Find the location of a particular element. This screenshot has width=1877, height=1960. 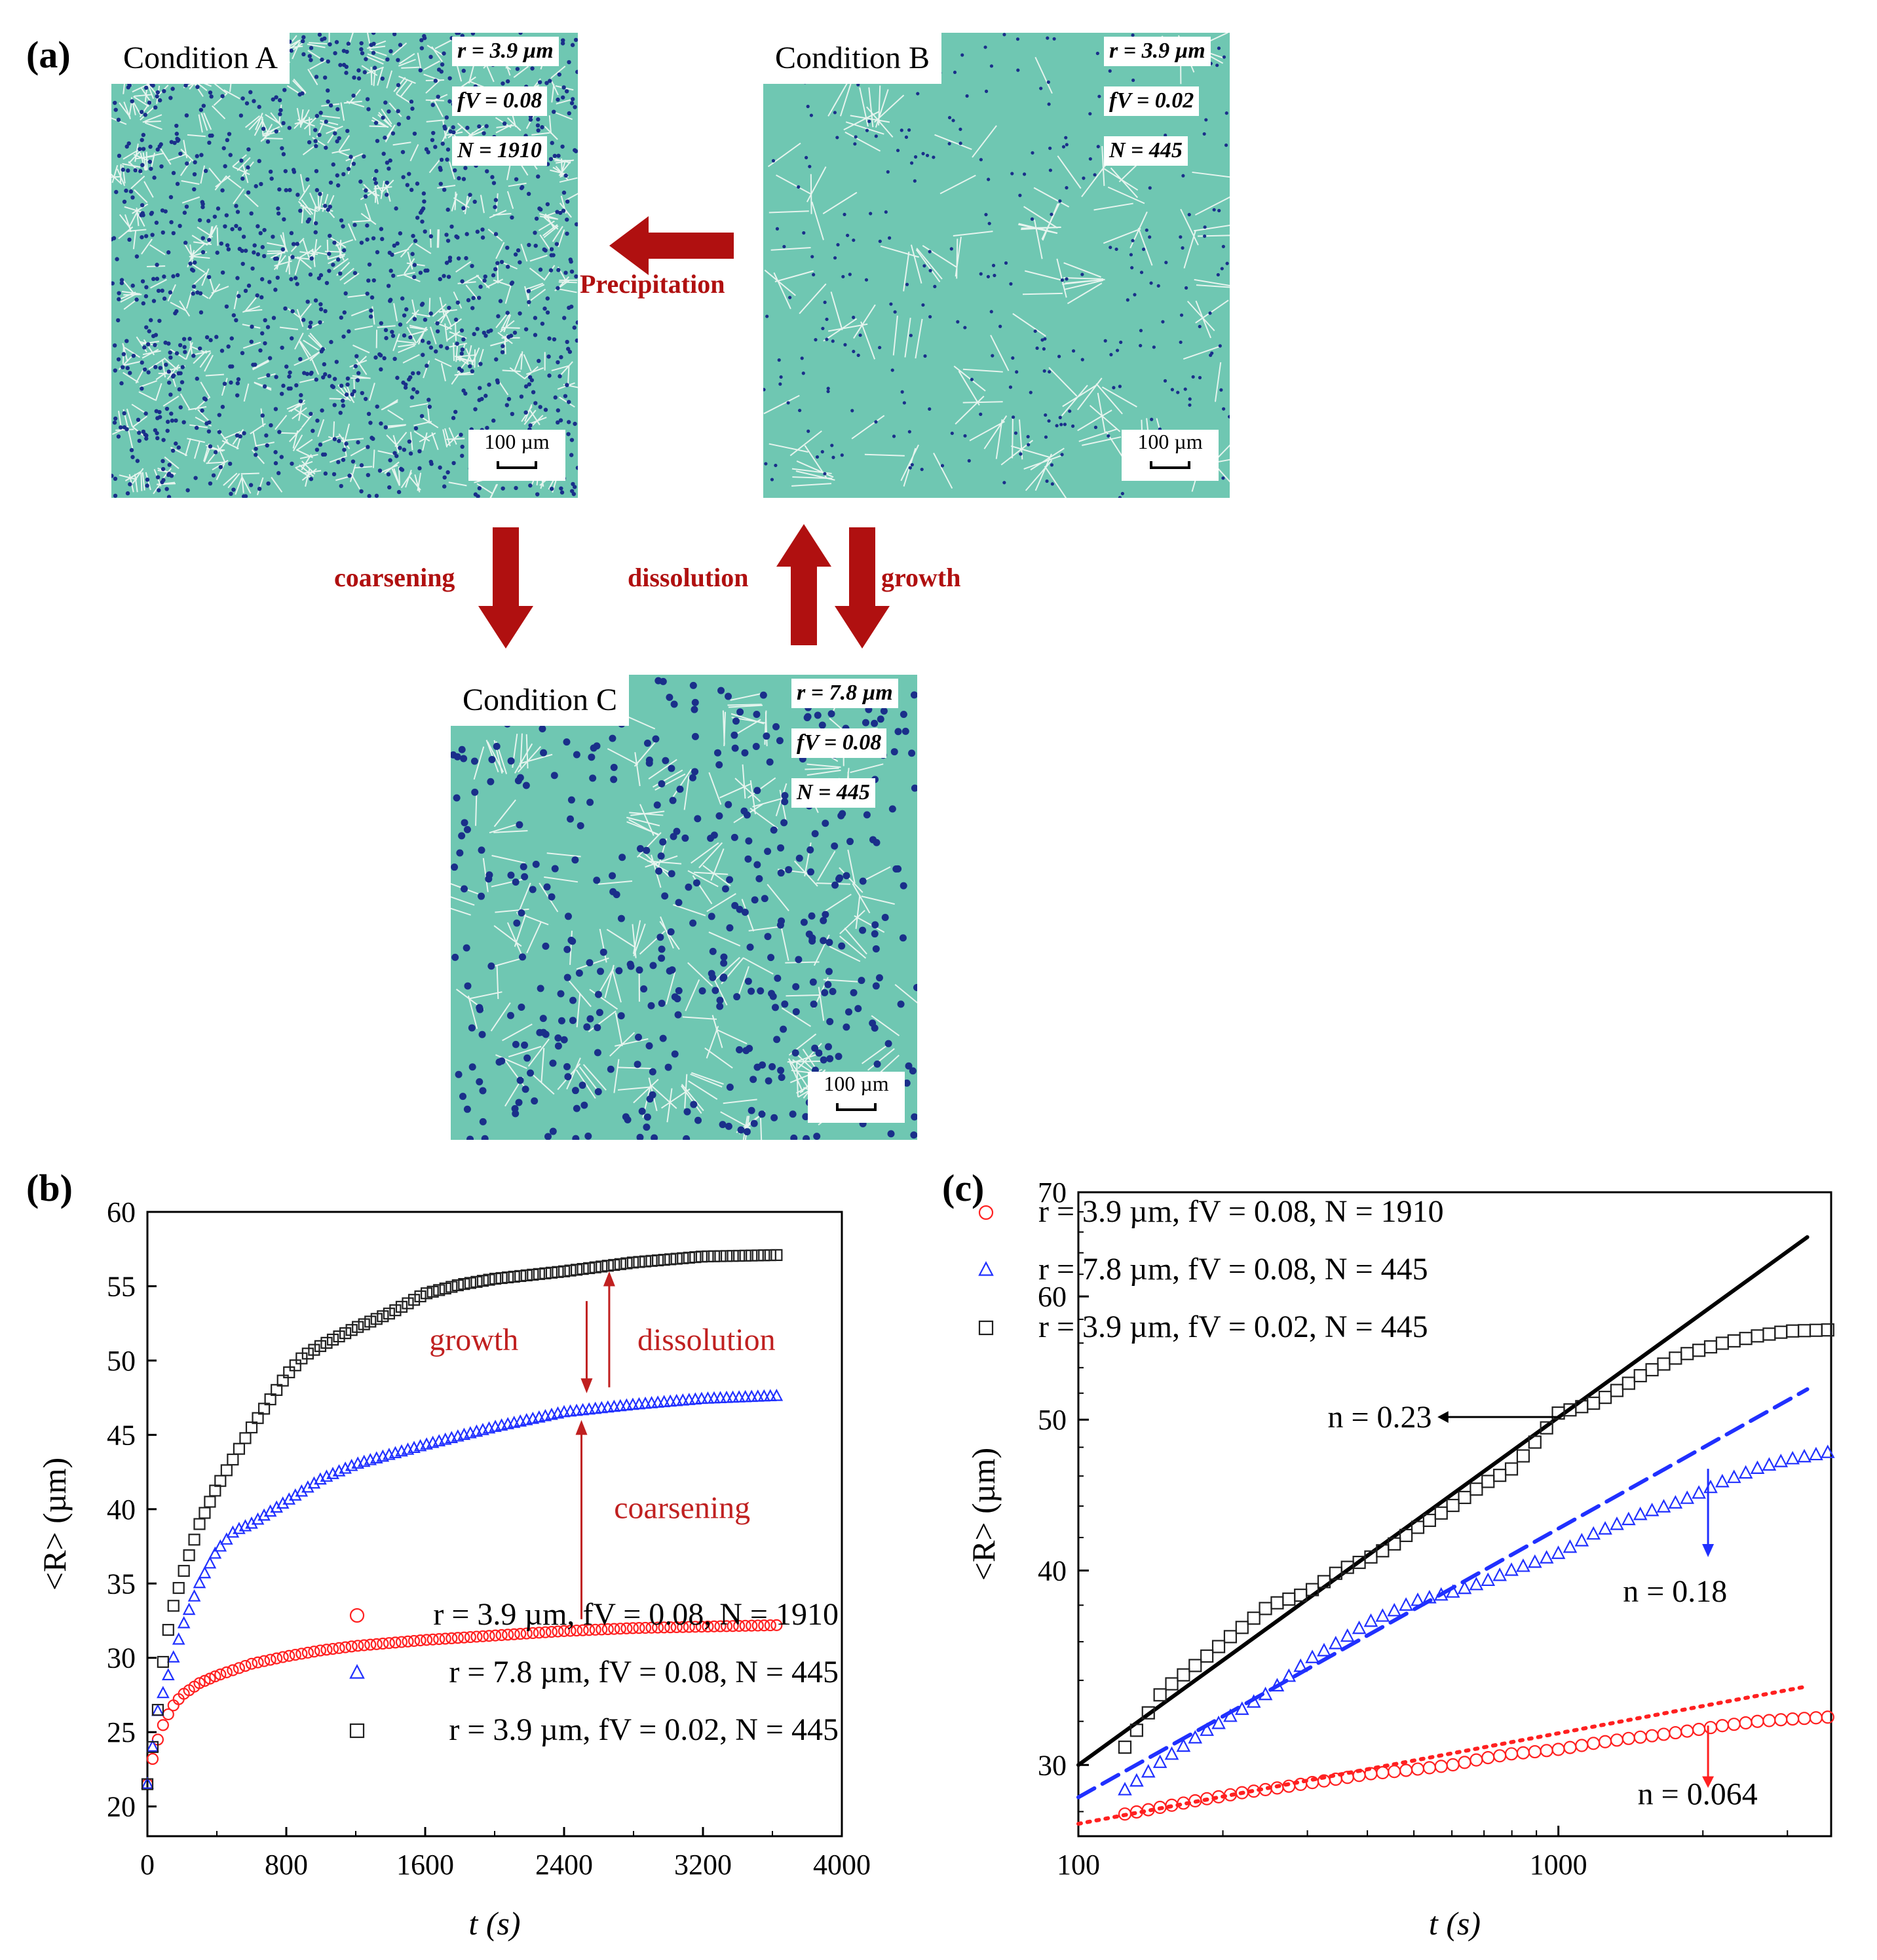

condition-a-r: r = 3.9 µm is located at coordinates (505, 51).